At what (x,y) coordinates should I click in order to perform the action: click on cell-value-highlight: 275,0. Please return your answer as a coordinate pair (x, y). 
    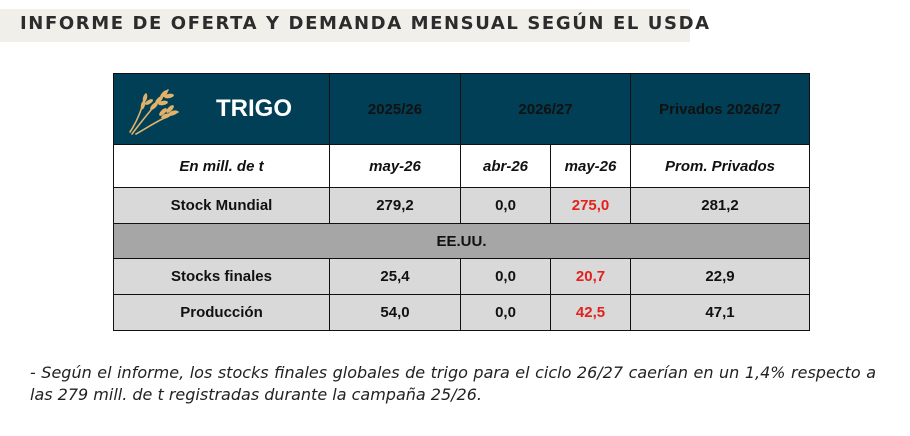
    Looking at the image, I should click on (590, 205).